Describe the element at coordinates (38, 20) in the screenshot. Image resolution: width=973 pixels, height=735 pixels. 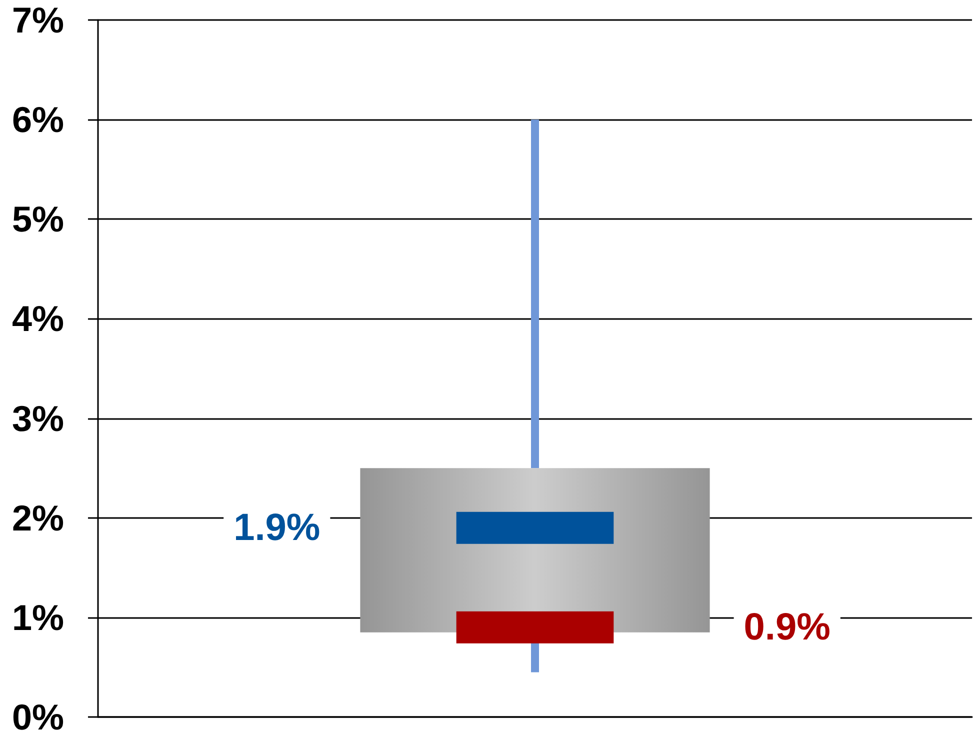
I see `y-tick-label: 7%` at that location.